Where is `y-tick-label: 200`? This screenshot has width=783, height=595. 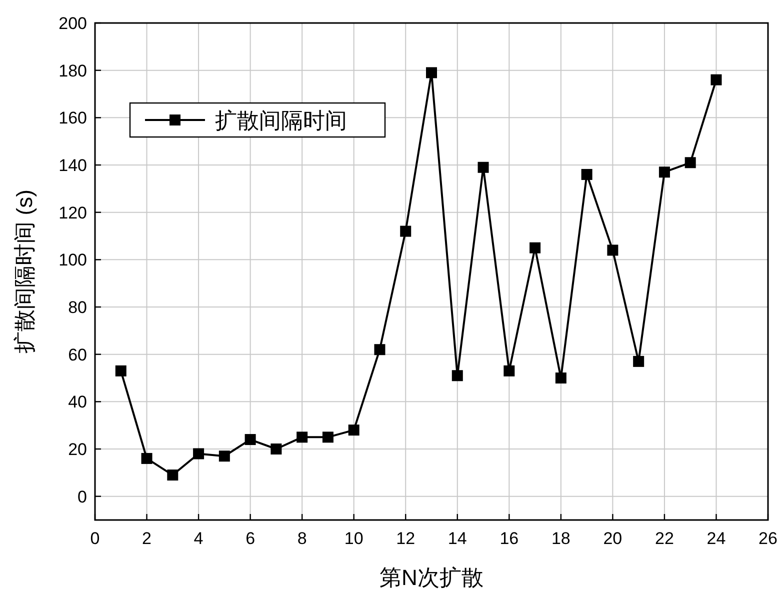 y-tick-label: 200 is located at coordinates (72, 23).